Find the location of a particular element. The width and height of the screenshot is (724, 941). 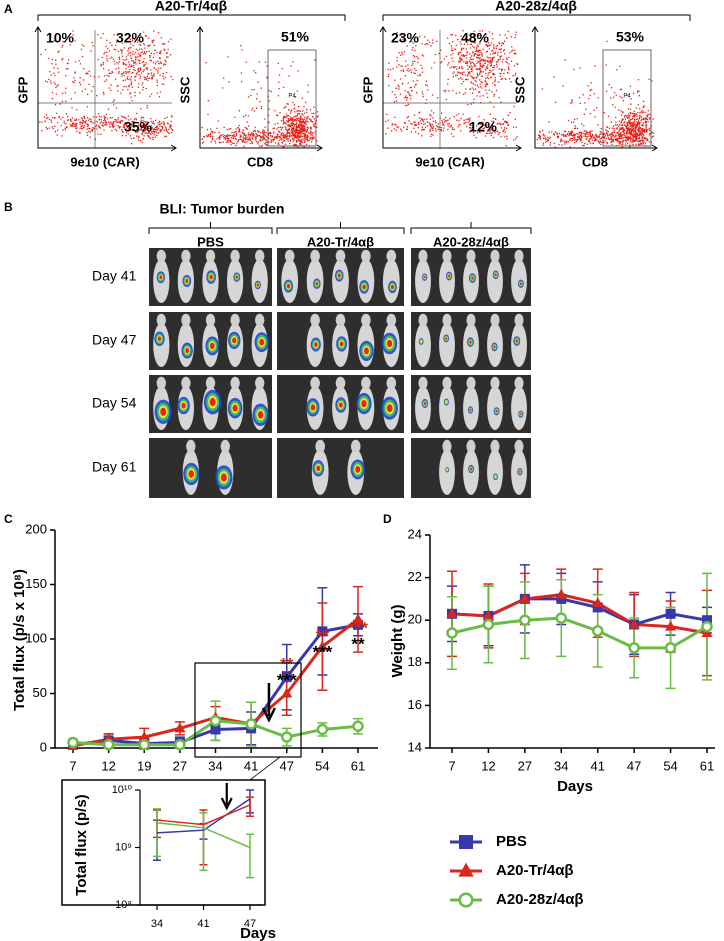

signal is located at coordinates (358, 469).